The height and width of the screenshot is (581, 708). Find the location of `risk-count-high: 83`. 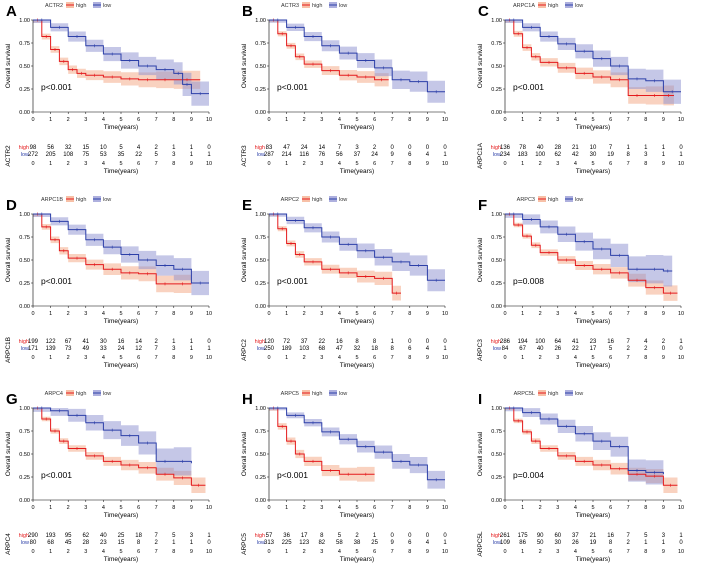

risk-count-high: 83 is located at coordinates (269, 148).